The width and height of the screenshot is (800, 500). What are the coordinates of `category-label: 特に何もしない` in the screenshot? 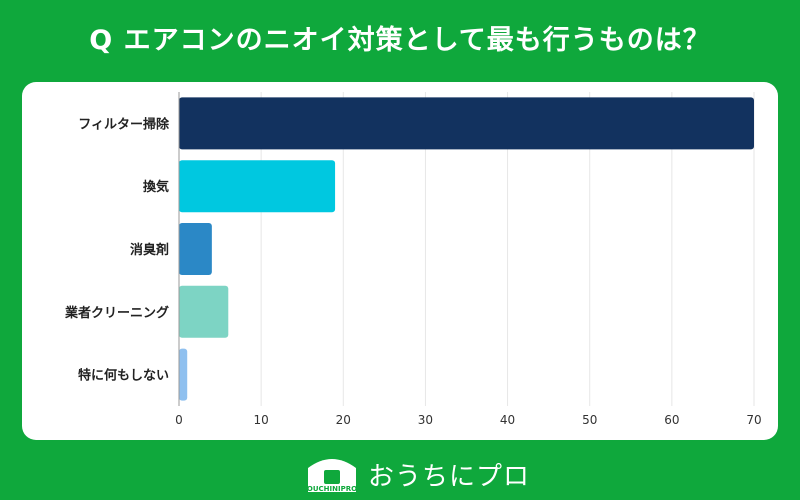 It's located at (123, 376).